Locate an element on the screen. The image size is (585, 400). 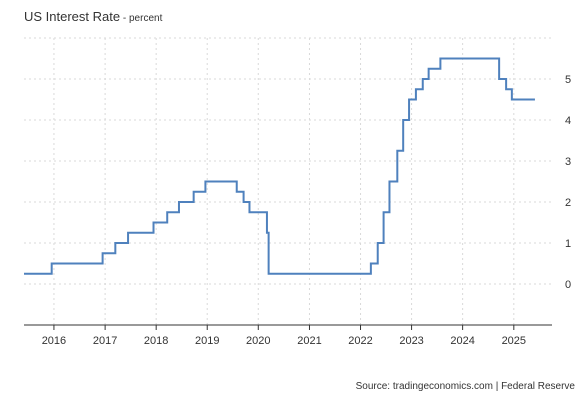
x-tick-label: 2024 is located at coordinates (462, 341).